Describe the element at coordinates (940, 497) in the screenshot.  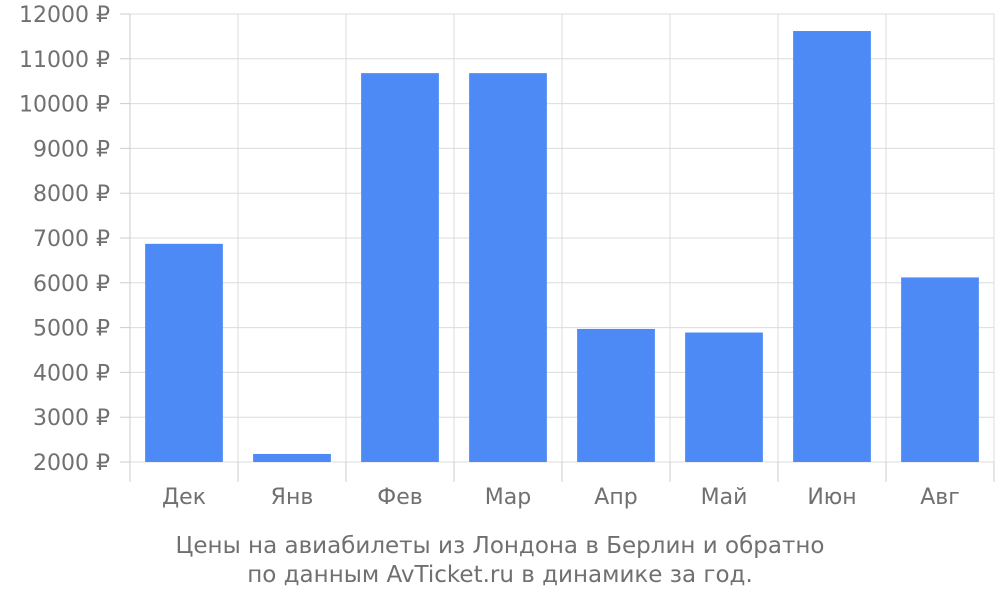
I see `x-tick-label: Авг` at that location.